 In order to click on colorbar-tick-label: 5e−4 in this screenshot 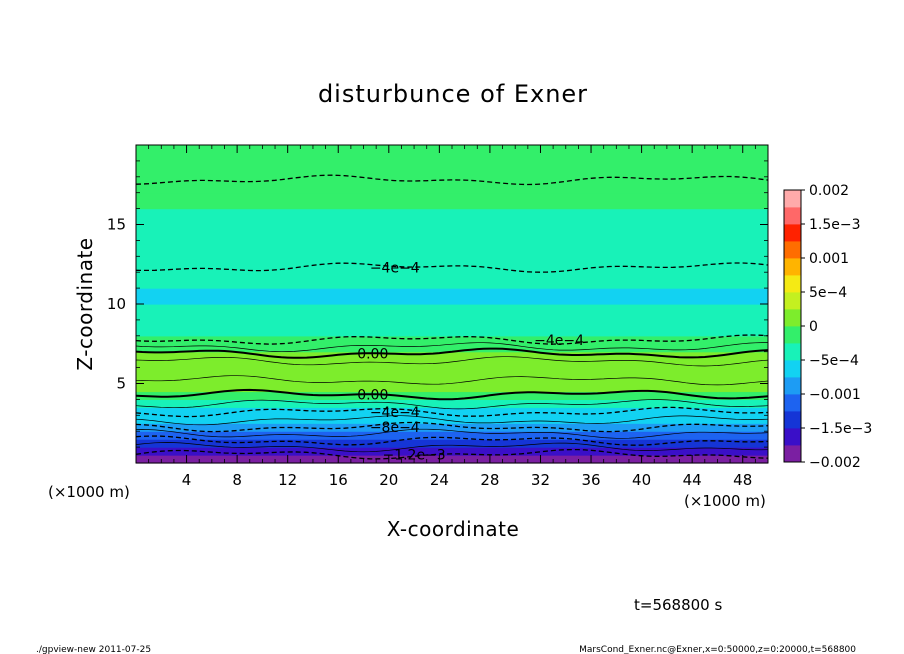, I will do `click(828, 293)`.